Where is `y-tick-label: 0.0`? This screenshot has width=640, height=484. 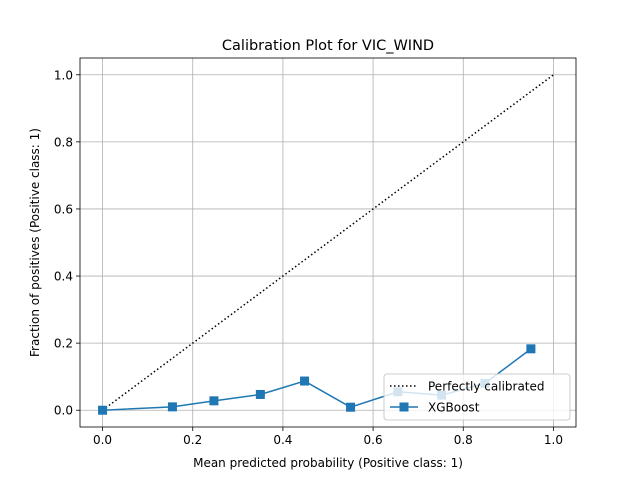
y-tick-label: 0.0 is located at coordinates (63, 411).